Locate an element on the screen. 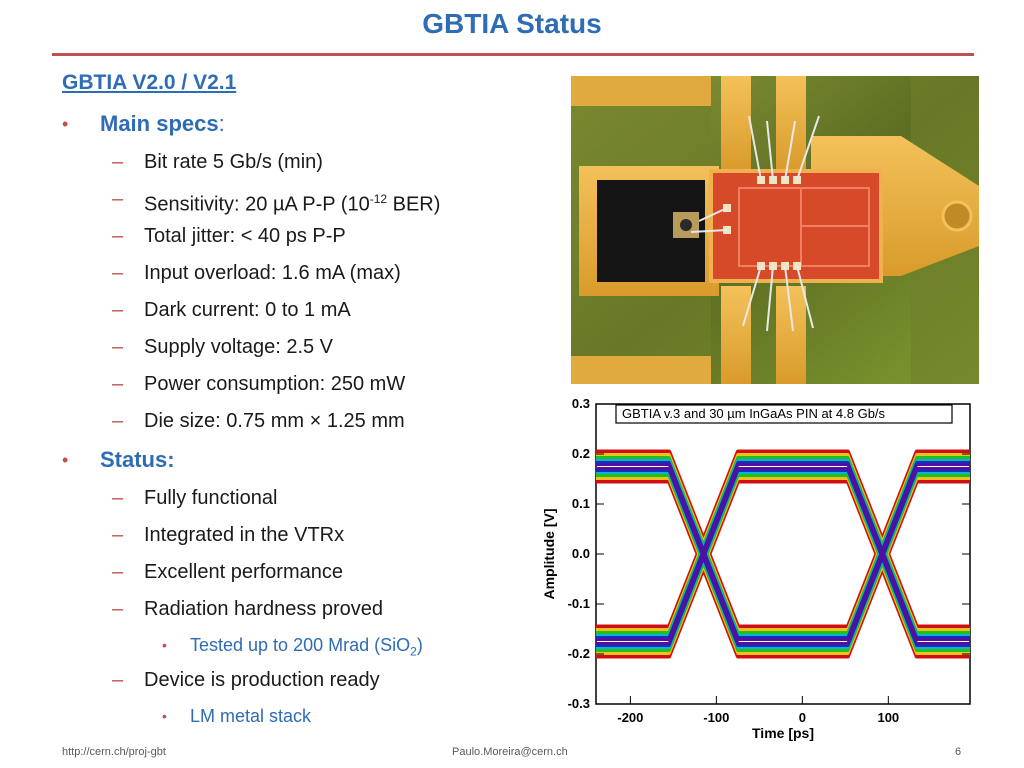 This screenshot has width=1024, height=768. eye-traces is located at coordinates (783, 554).